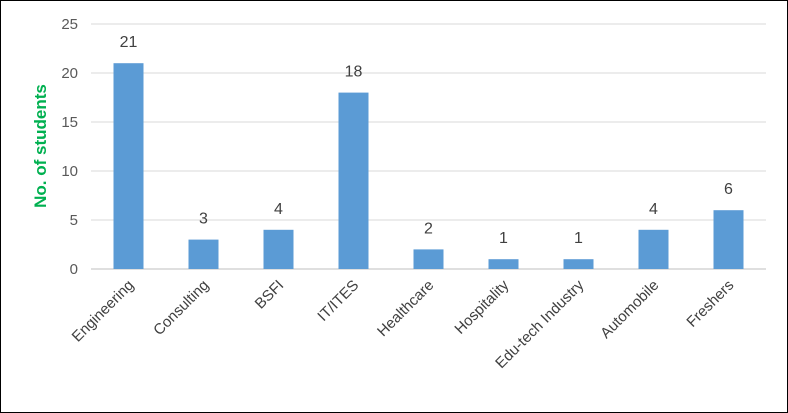 The width and height of the screenshot is (788, 413). What do you see at coordinates (69, 24) in the screenshot?
I see `y-tick-label: 25` at bounding box center [69, 24].